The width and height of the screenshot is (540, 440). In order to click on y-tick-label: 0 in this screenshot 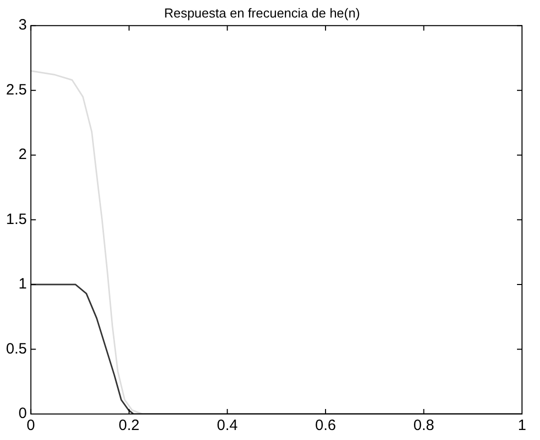, I will do `click(22, 413)`.